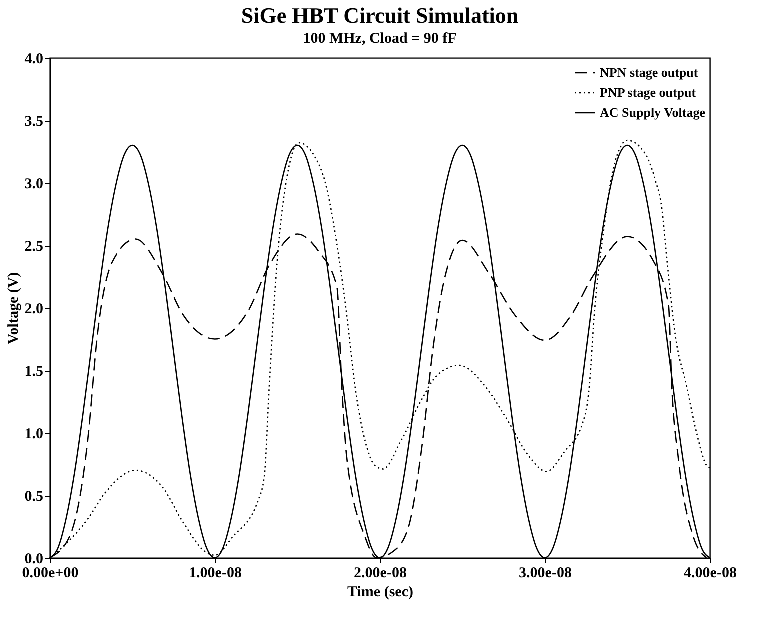 The image size is (770, 632). Describe the element at coordinates (215, 574) in the screenshot. I see `x-tick-label: 1.00e-08` at that location.